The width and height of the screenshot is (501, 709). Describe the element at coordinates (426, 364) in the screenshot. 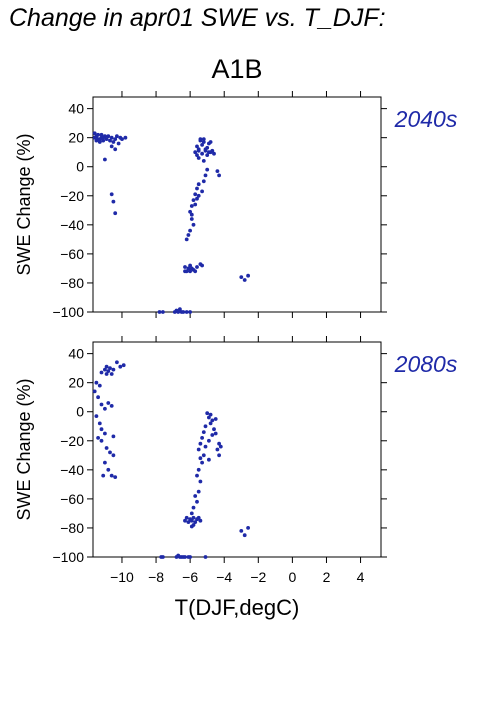

I see `period-label: 2080s` at that location.